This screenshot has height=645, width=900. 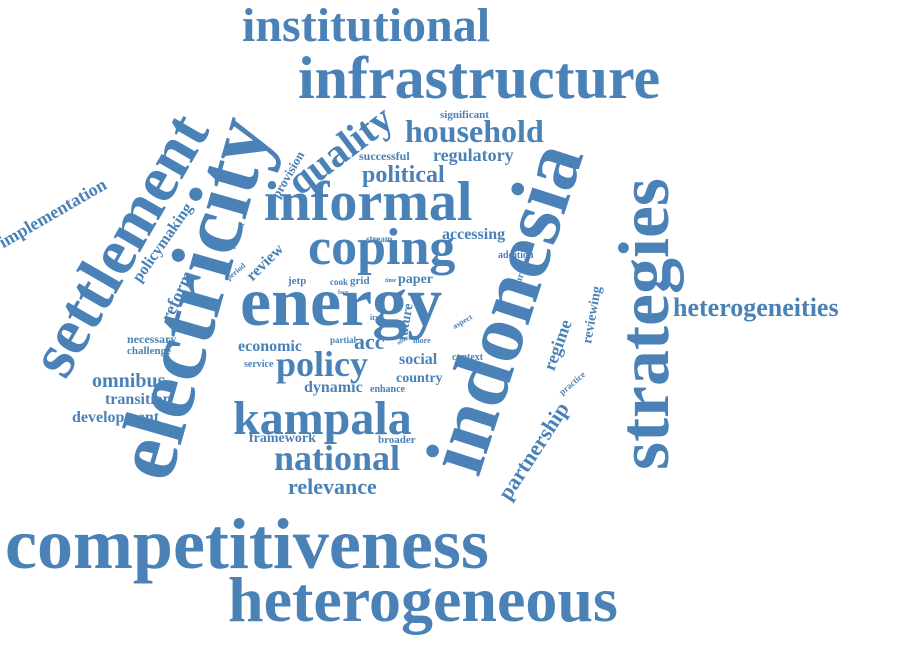 I want to click on word-social: social, so click(x=418, y=359).